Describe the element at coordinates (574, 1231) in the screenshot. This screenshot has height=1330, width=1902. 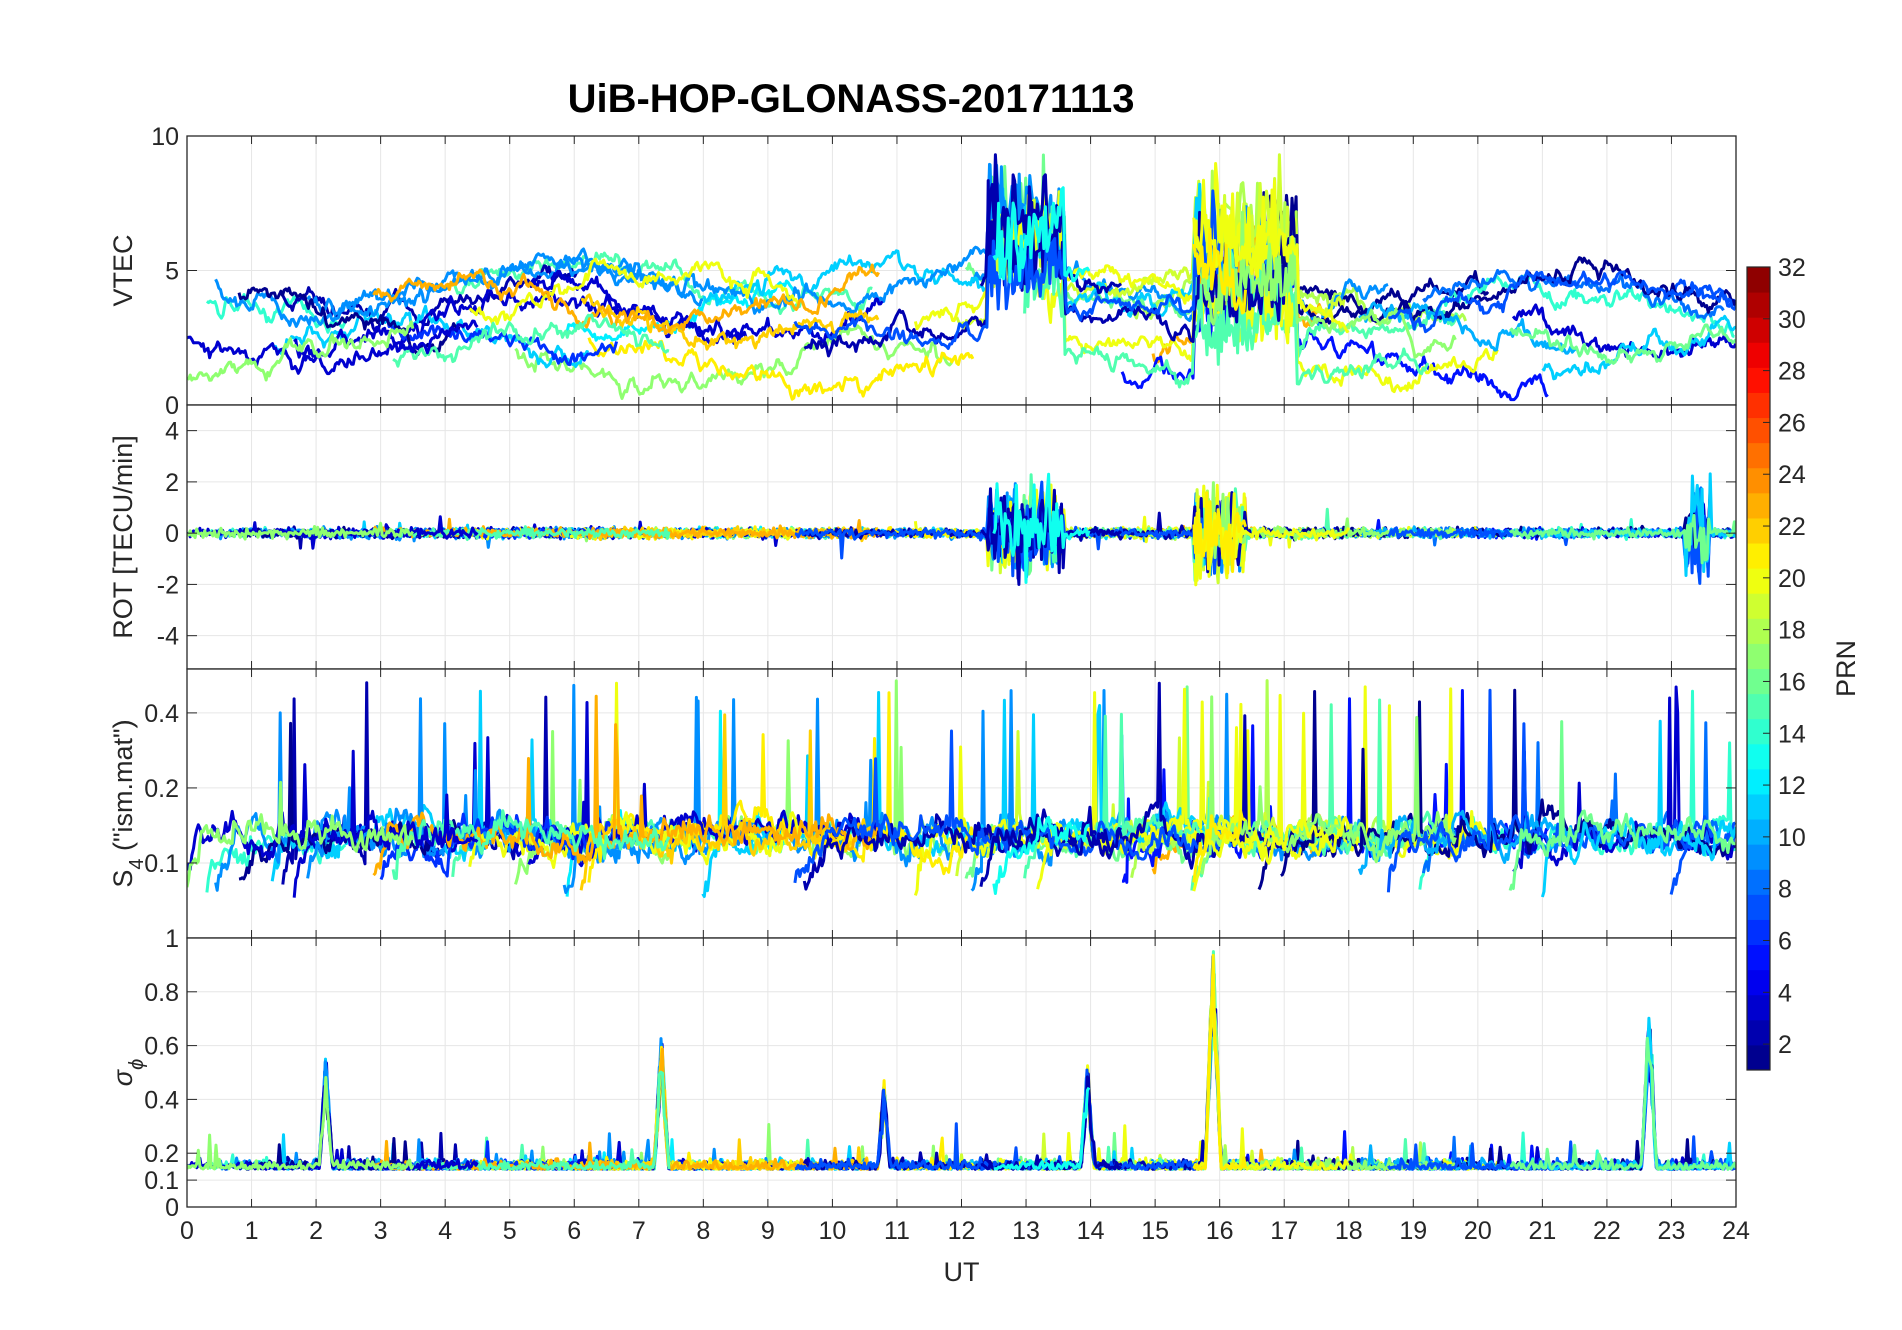
I see `x-tick-label: 6` at that location.